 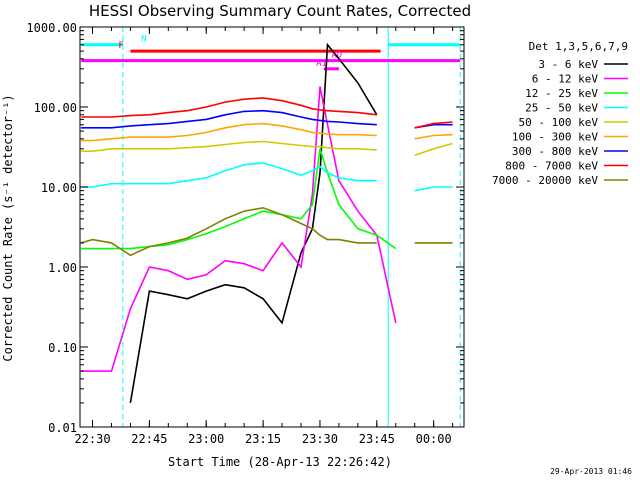 I want to click on flag-label-n: N, so click(x=143, y=40).